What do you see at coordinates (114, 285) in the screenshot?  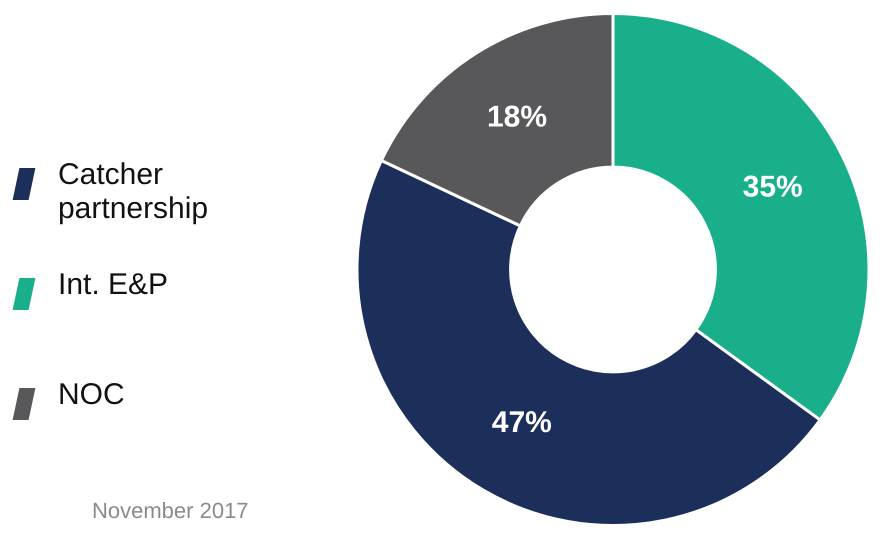 I see `legend-label: Int. E&P` at bounding box center [114, 285].